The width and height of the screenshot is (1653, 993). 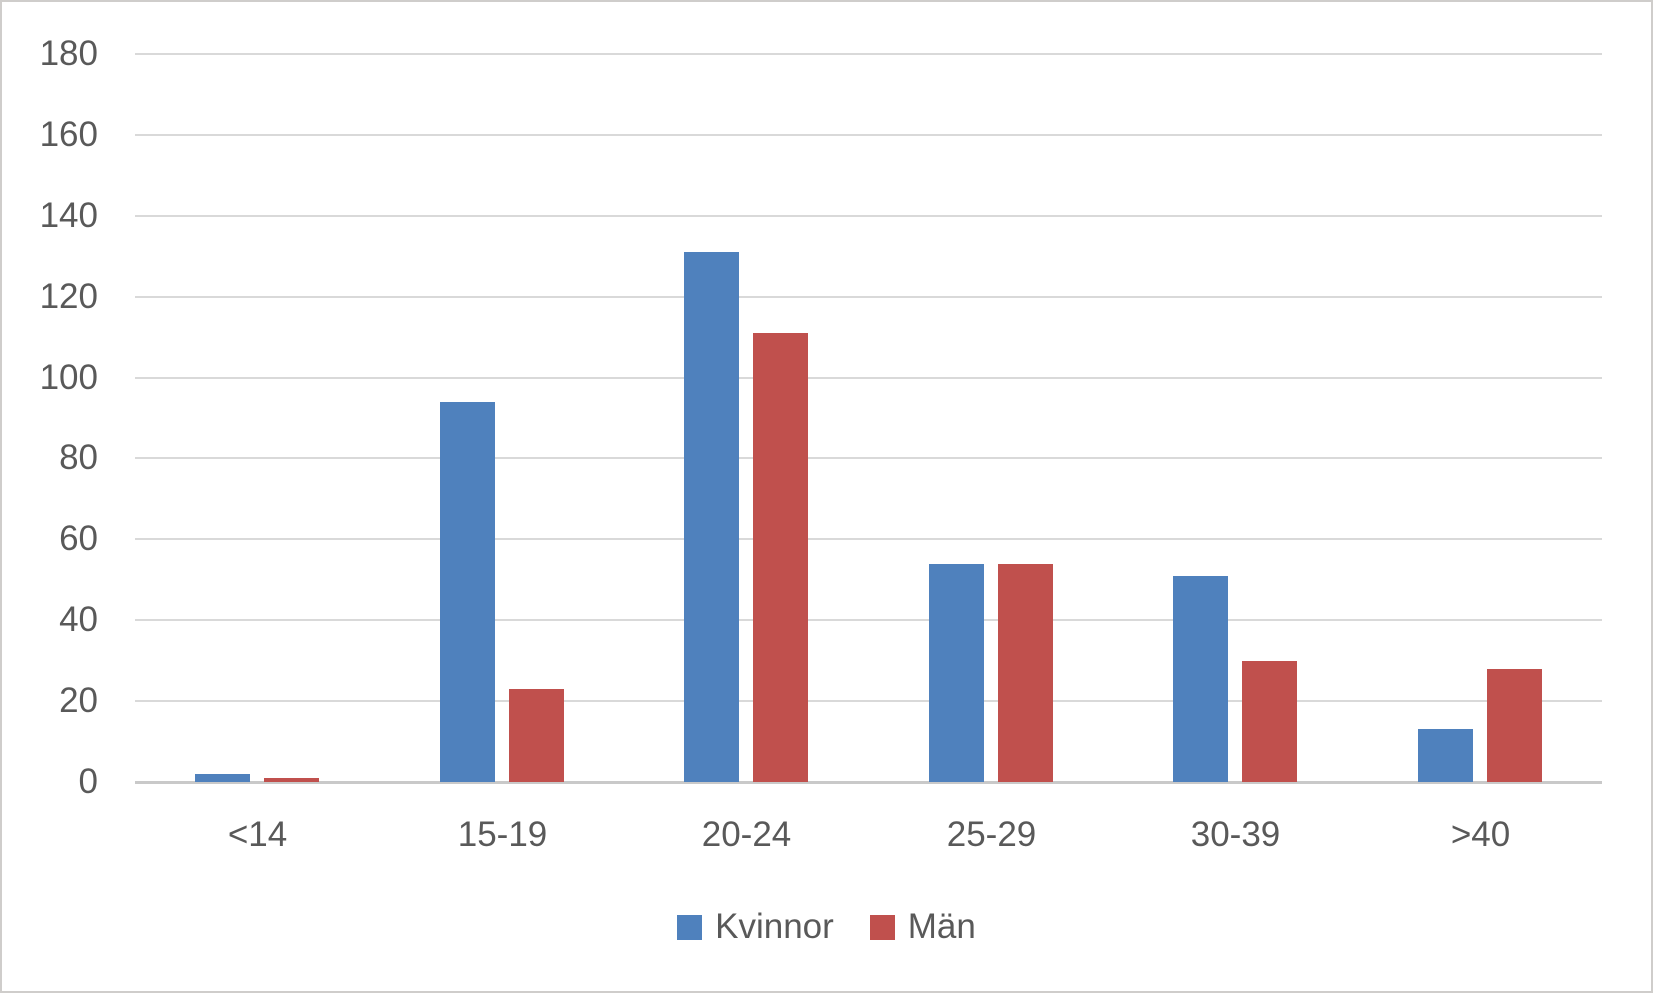 What do you see at coordinates (746, 834) in the screenshot?
I see `x-tick-label: 20-24` at bounding box center [746, 834].